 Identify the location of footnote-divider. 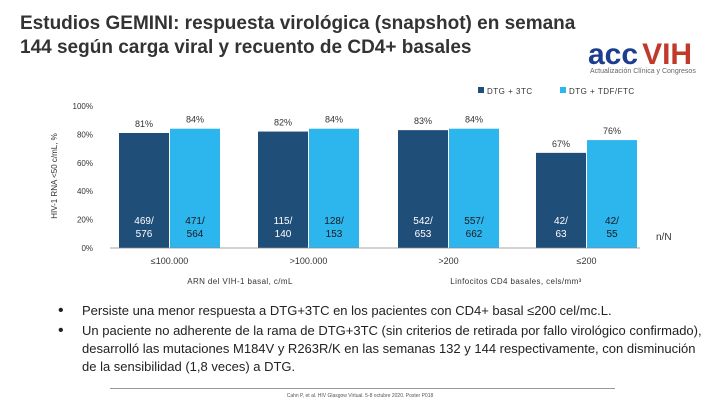
(362, 388).